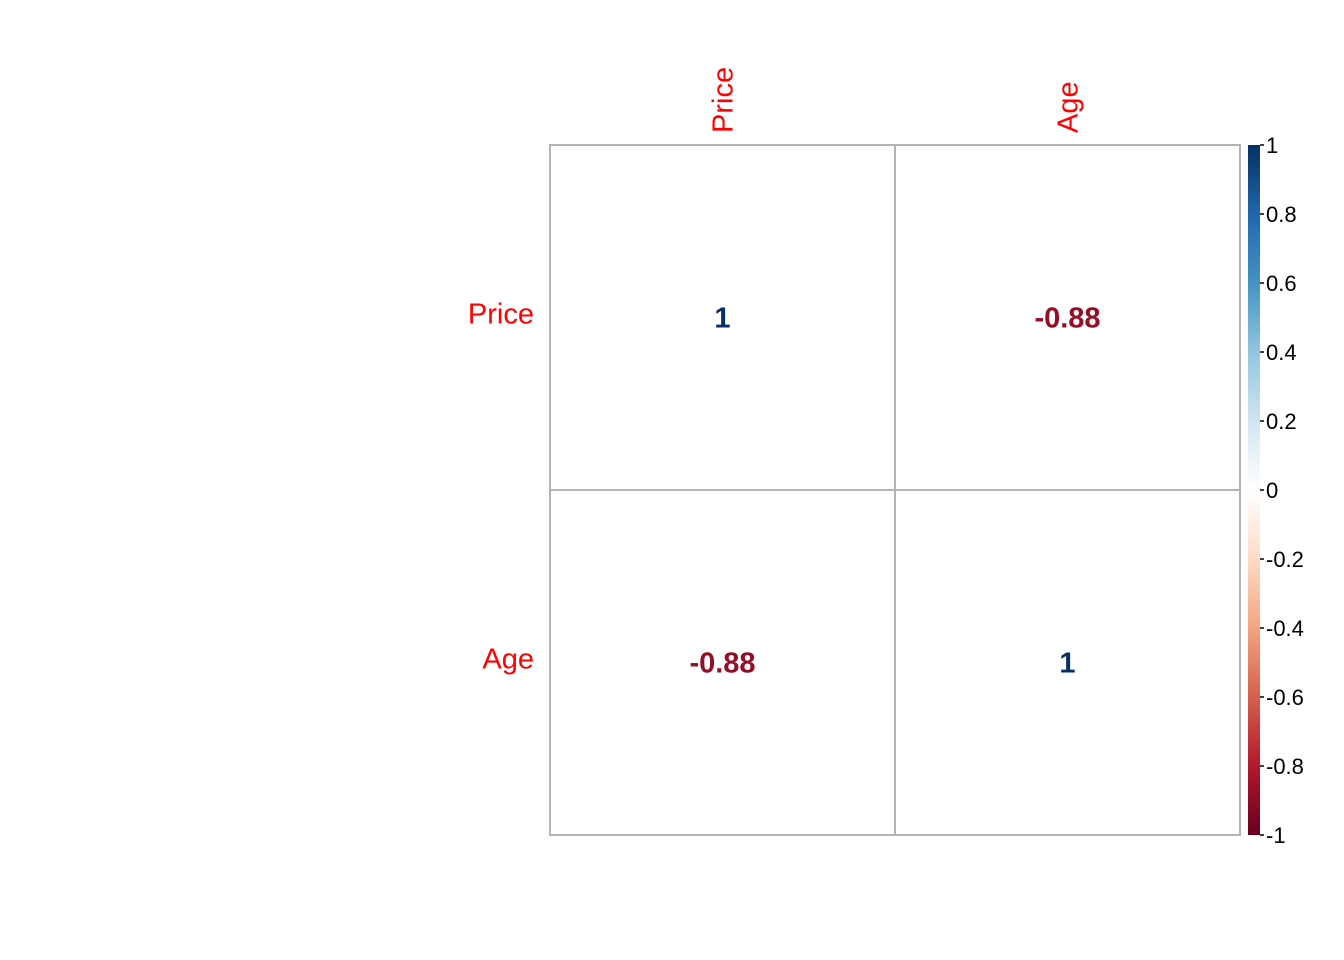 The width and height of the screenshot is (1344, 960). I want to click on colorbar-tick-label: 0.6, so click(1281, 283).